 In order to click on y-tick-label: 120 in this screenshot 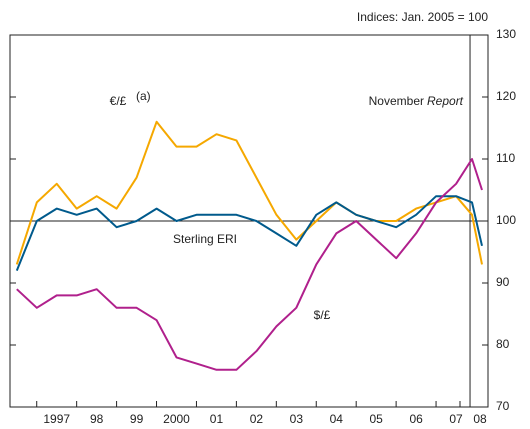, I will do `click(506, 96)`.